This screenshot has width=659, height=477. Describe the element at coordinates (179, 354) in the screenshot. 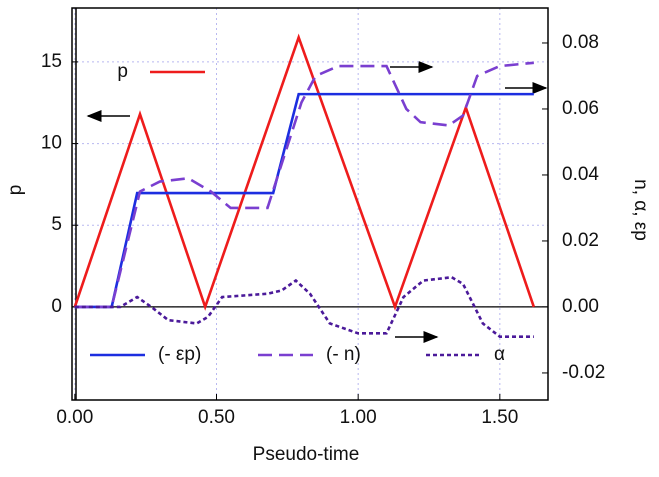

I see `legend-label: (- εp)` at that location.